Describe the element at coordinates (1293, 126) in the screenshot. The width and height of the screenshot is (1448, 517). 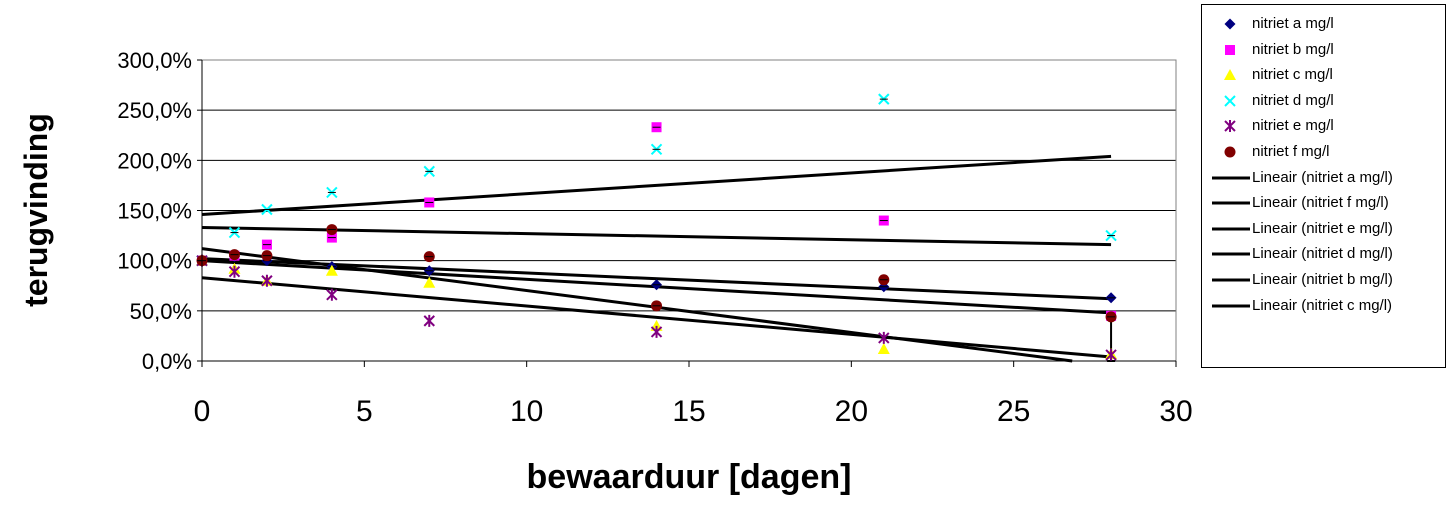
I see `legend-label: nitriet e mg/l` at that location.